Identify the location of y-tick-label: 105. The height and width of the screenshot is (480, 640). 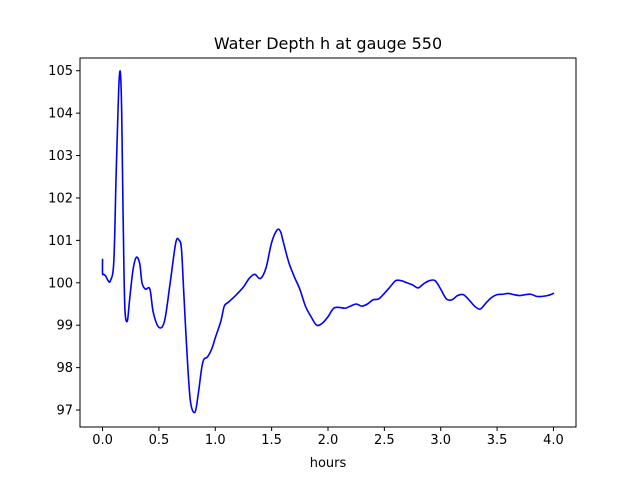
(60, 71).